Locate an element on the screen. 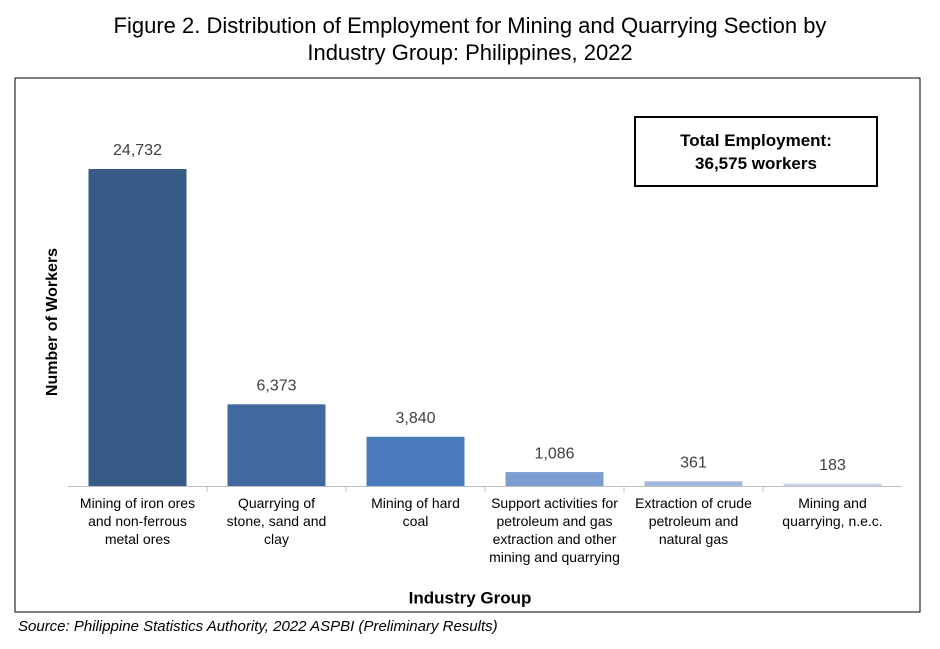 This screenshot has width=940, height=649. y-axis-title: Number of Workers is located at coordinates (52, 322).